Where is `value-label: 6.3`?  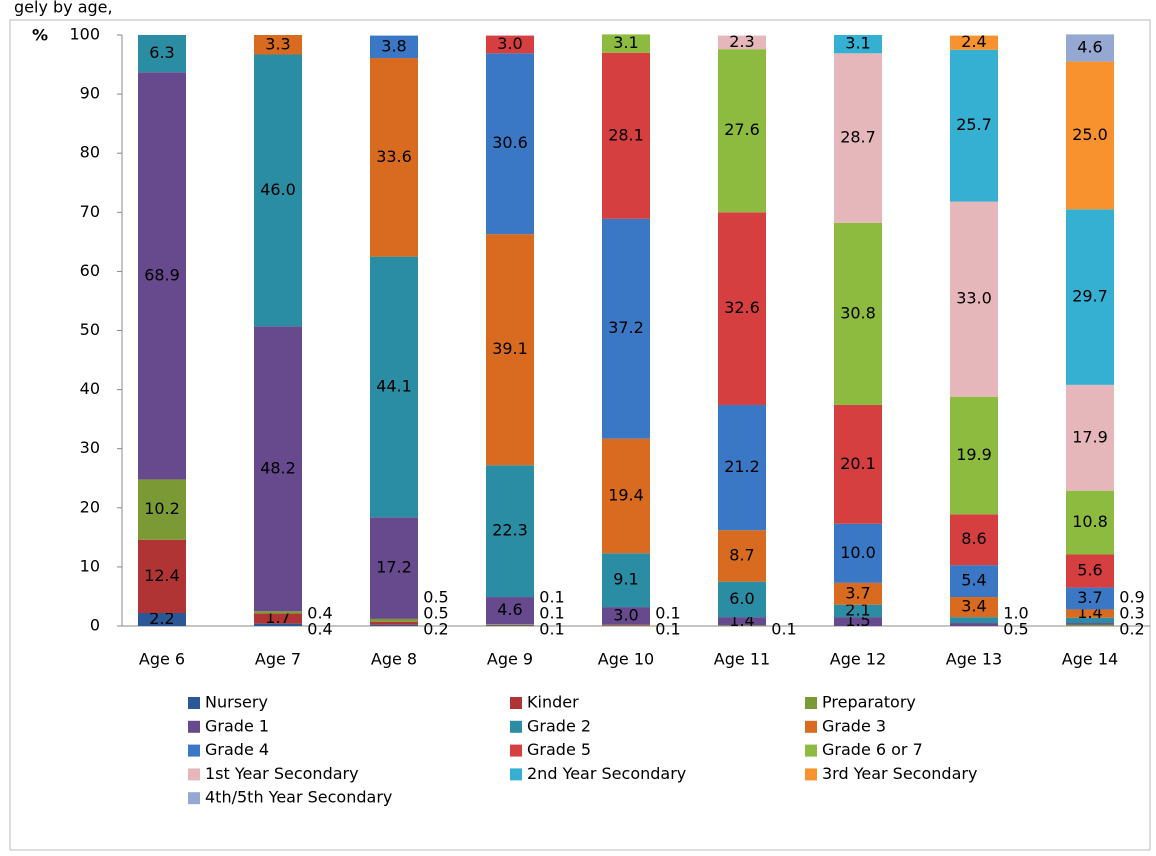 value-label: 6.3 is located at coordinates (161, 52).